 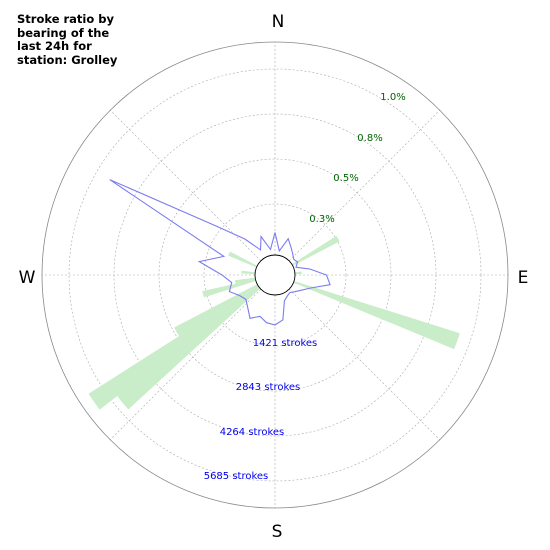 I want to click on ratio-tick-label: 0.5%, so click(x=345, y=178).